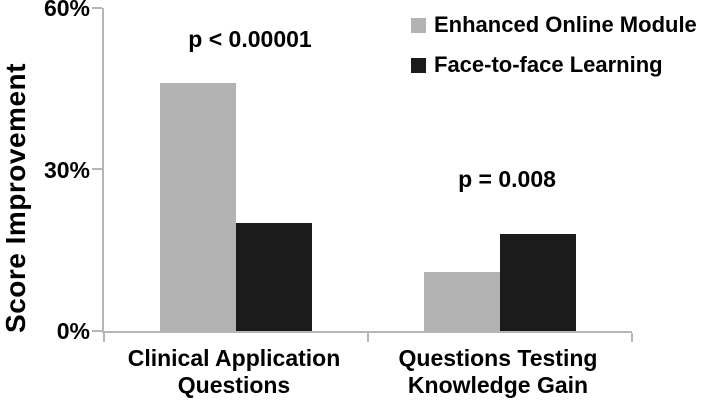 This screenshot has width=707, height=413. Describe the element at coordinates (548, 64) in the screenshot. I see `legend-label: Face-to-face Learning` at that location.